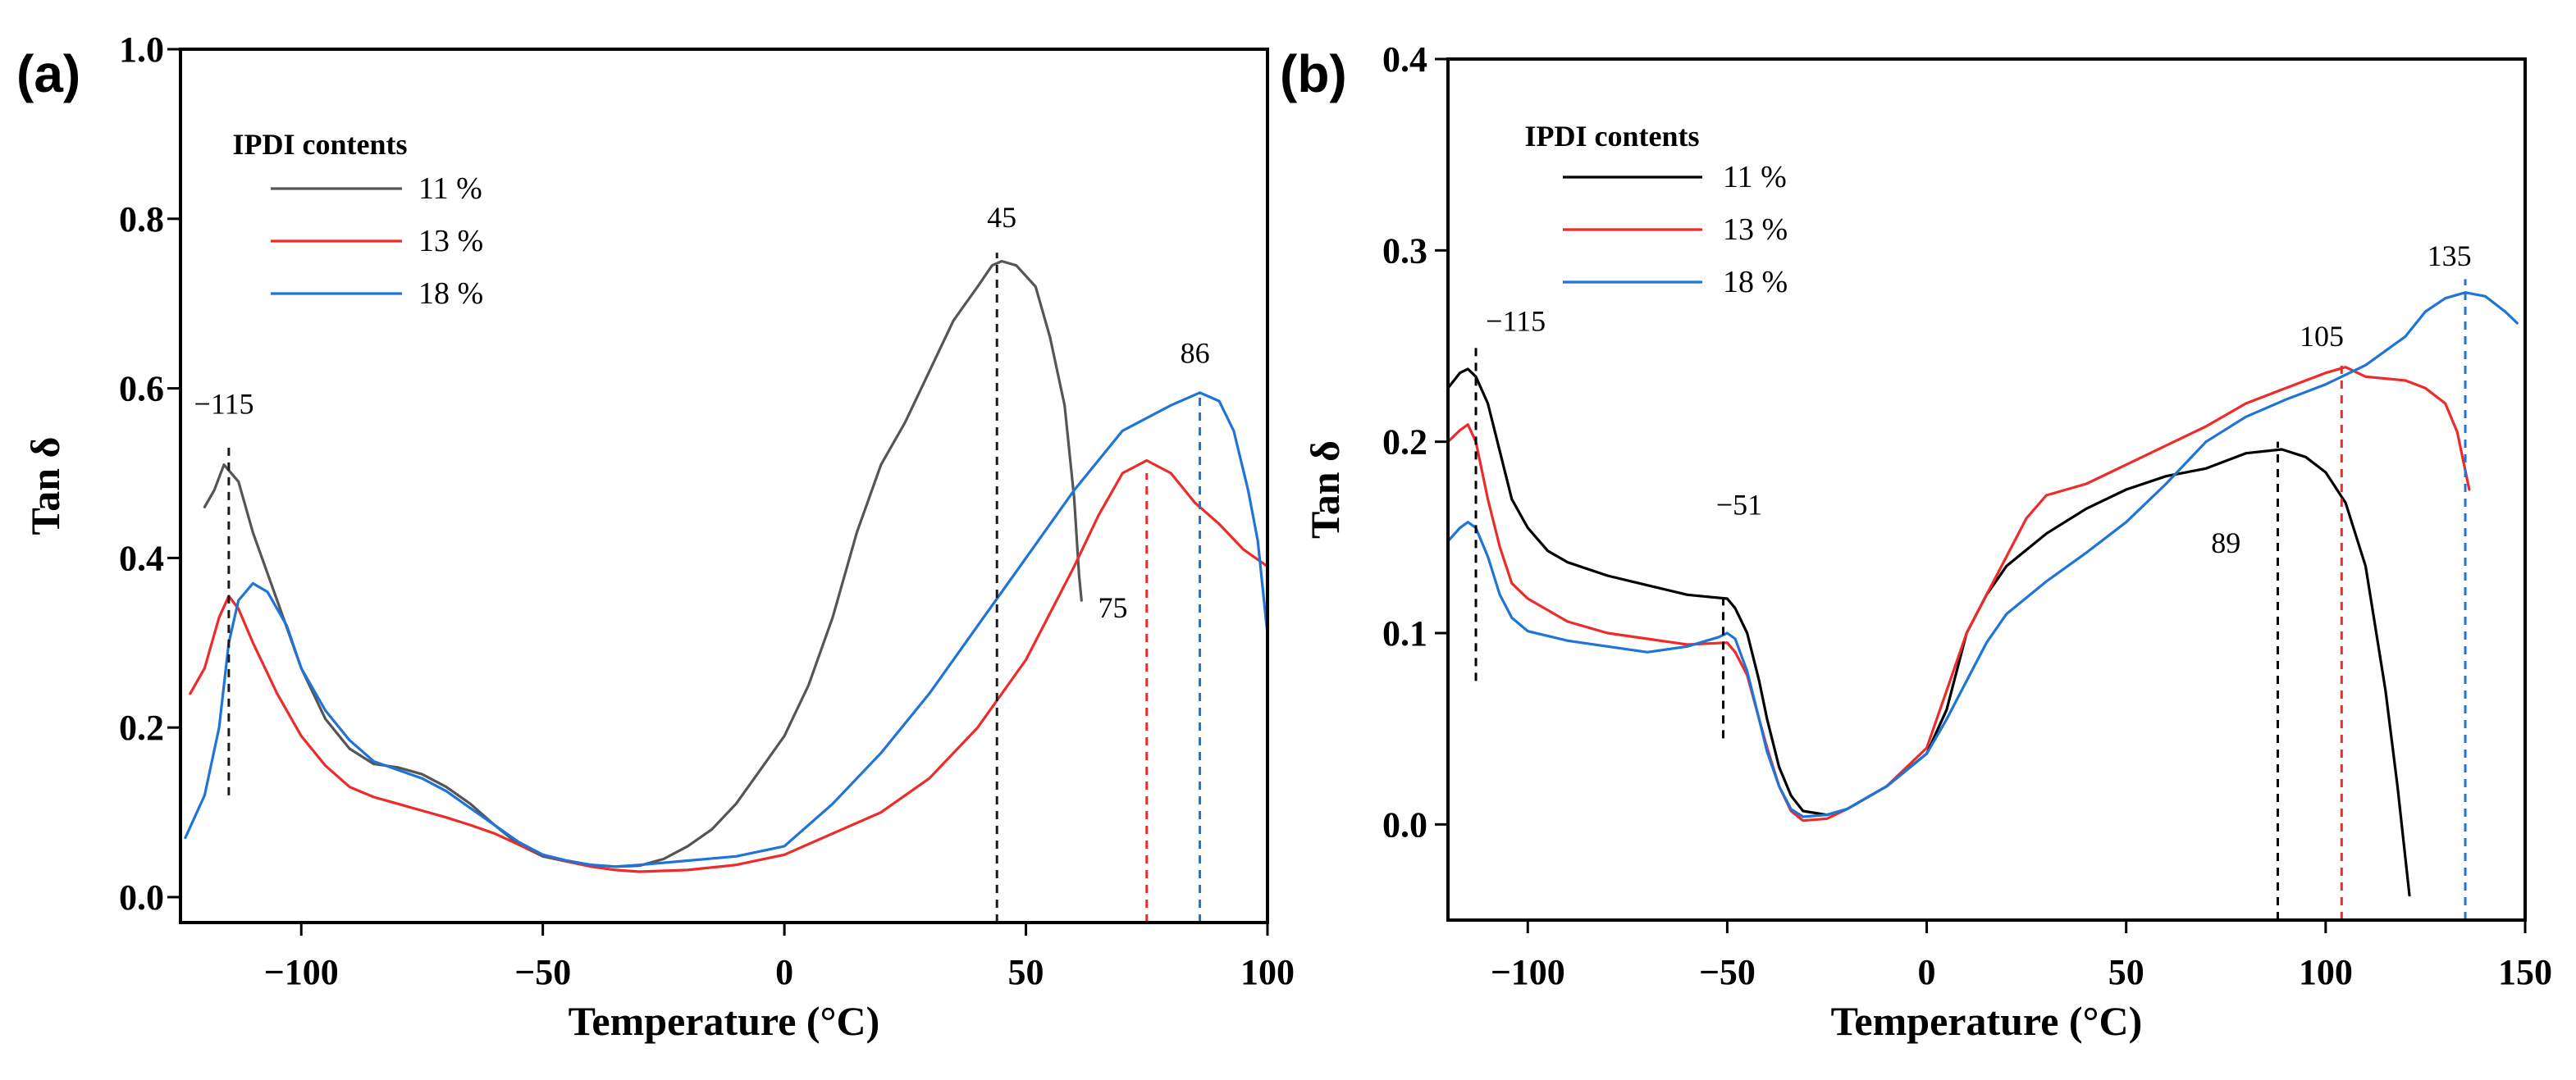 This screenshot has height=1080, width=2576. Describe the element at coordinates (1002, 217) in the screenshot. I see `peak-annotation: 45` at that location.